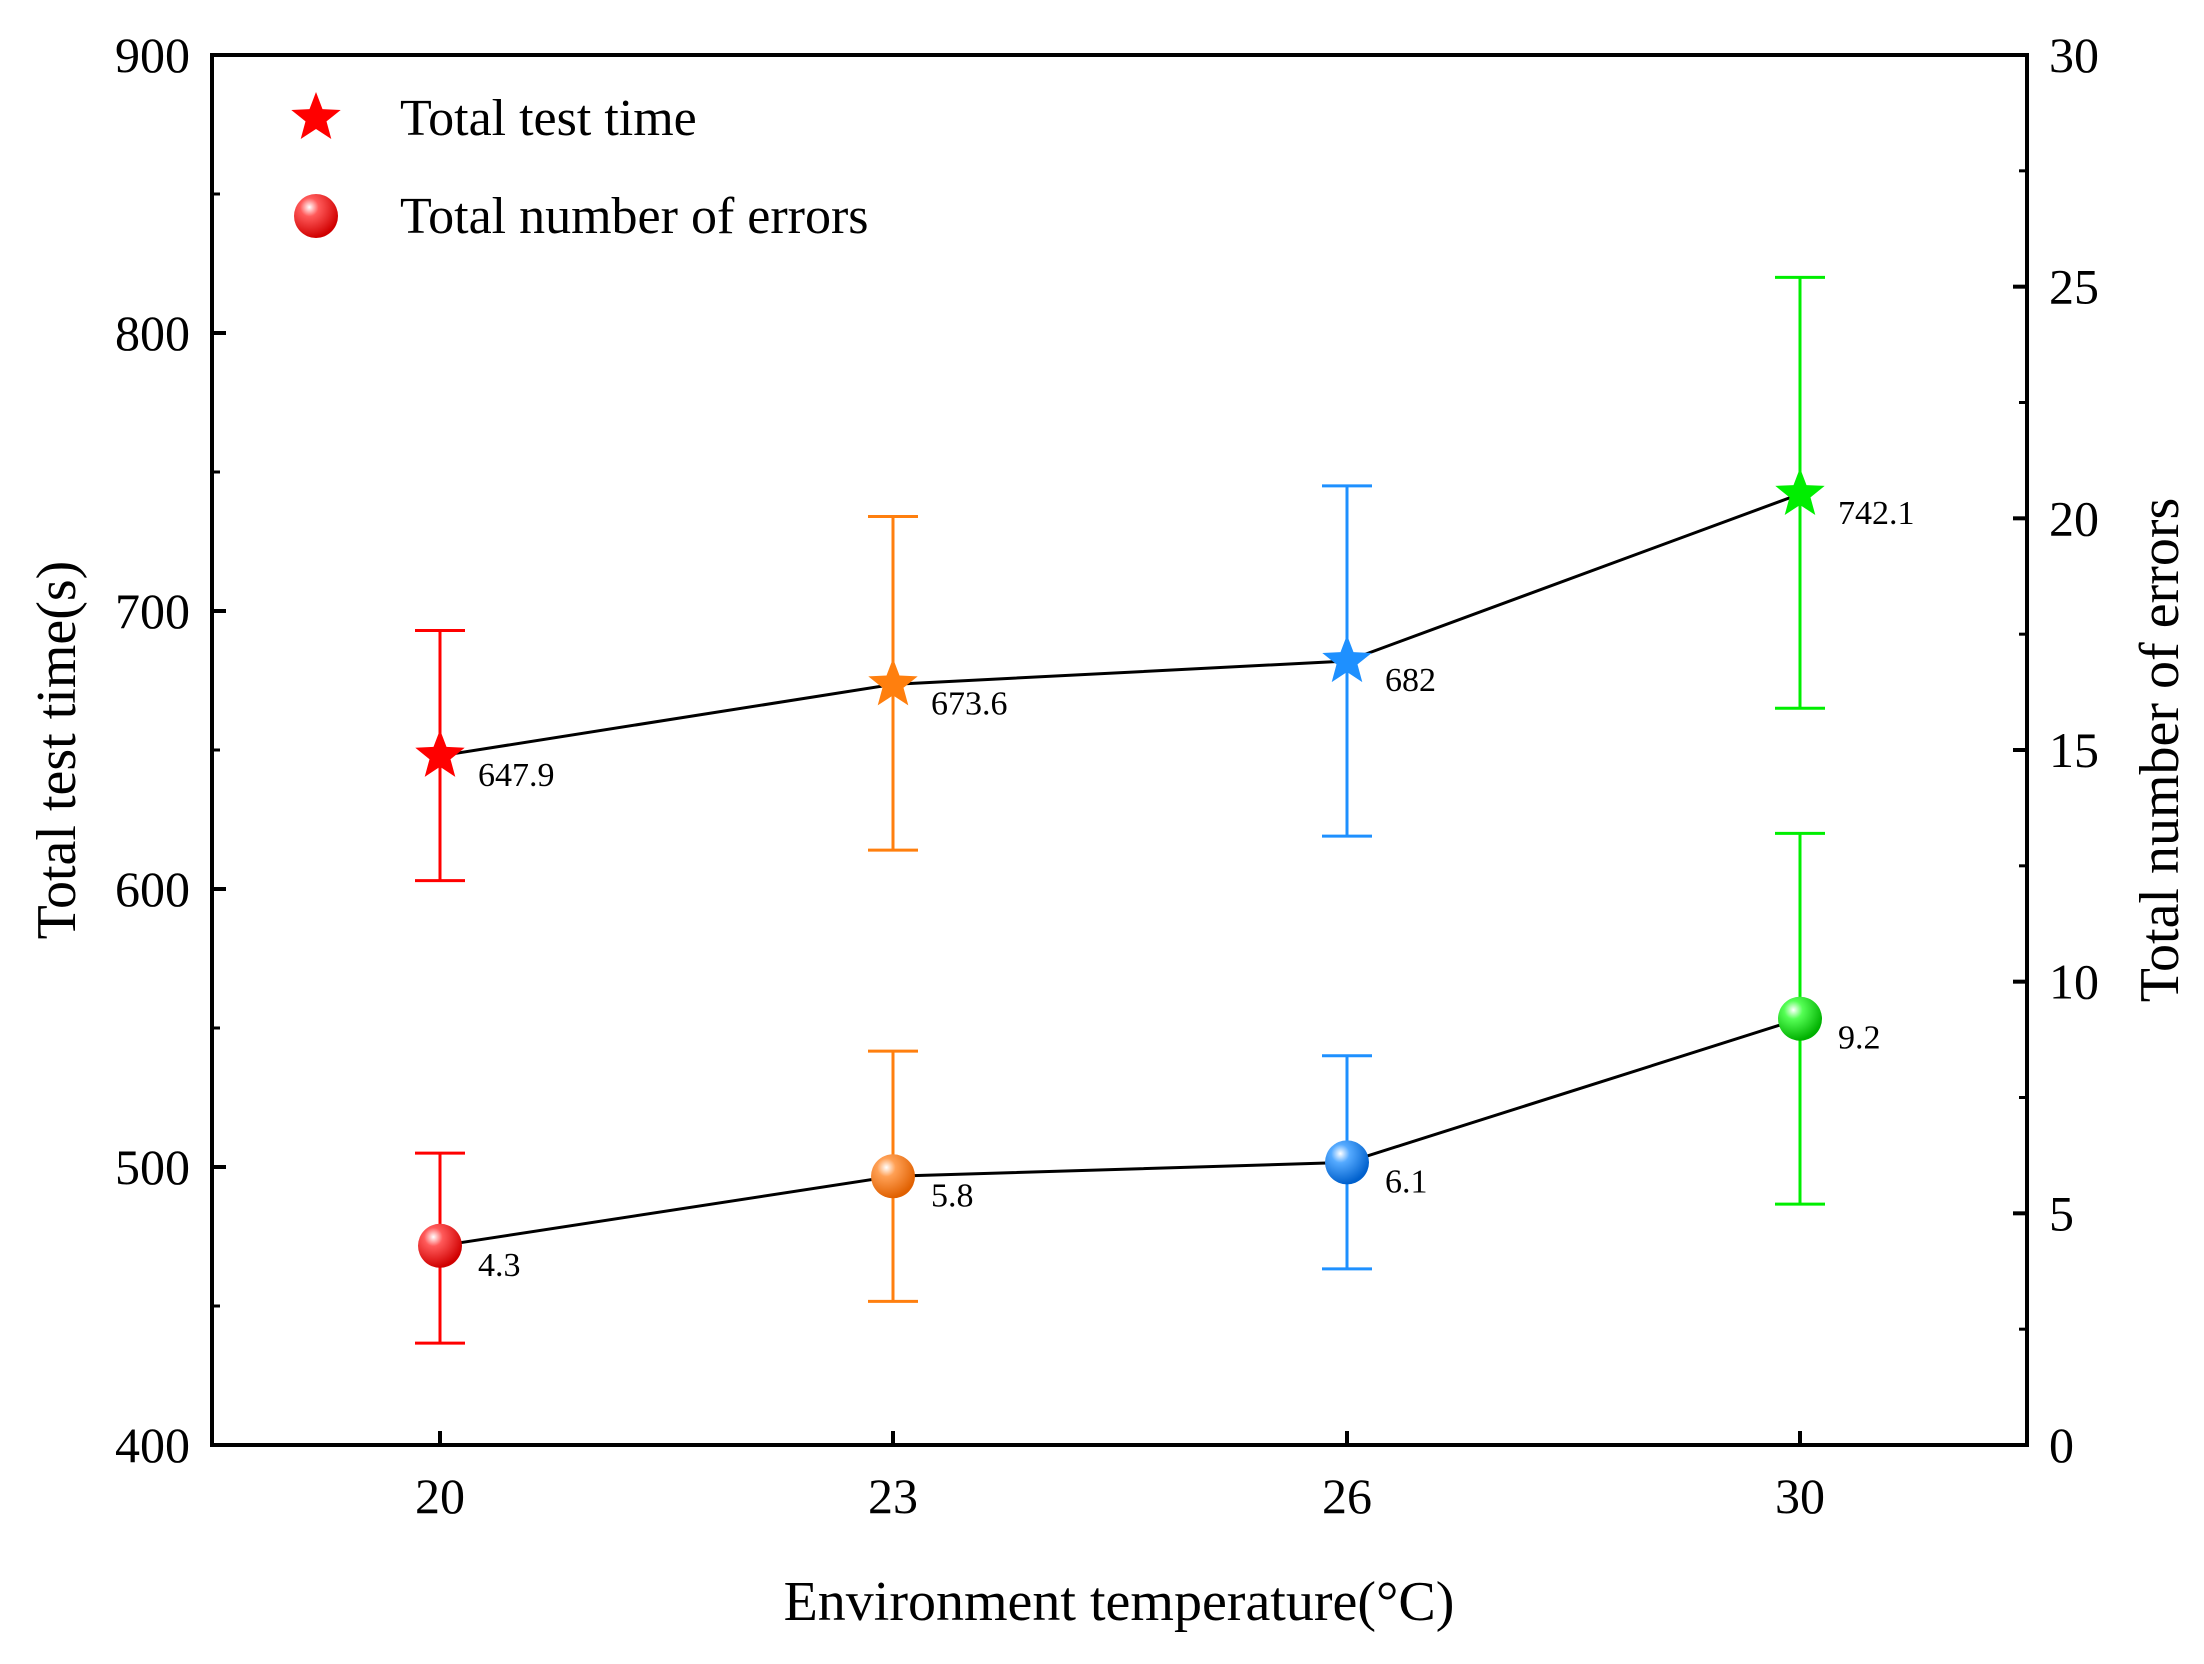 This screenshot has height=1664, width=2204. Describe the element at coordinates (1406, 1181) in the screenshot. I see `data-label: 6.1` at that location.